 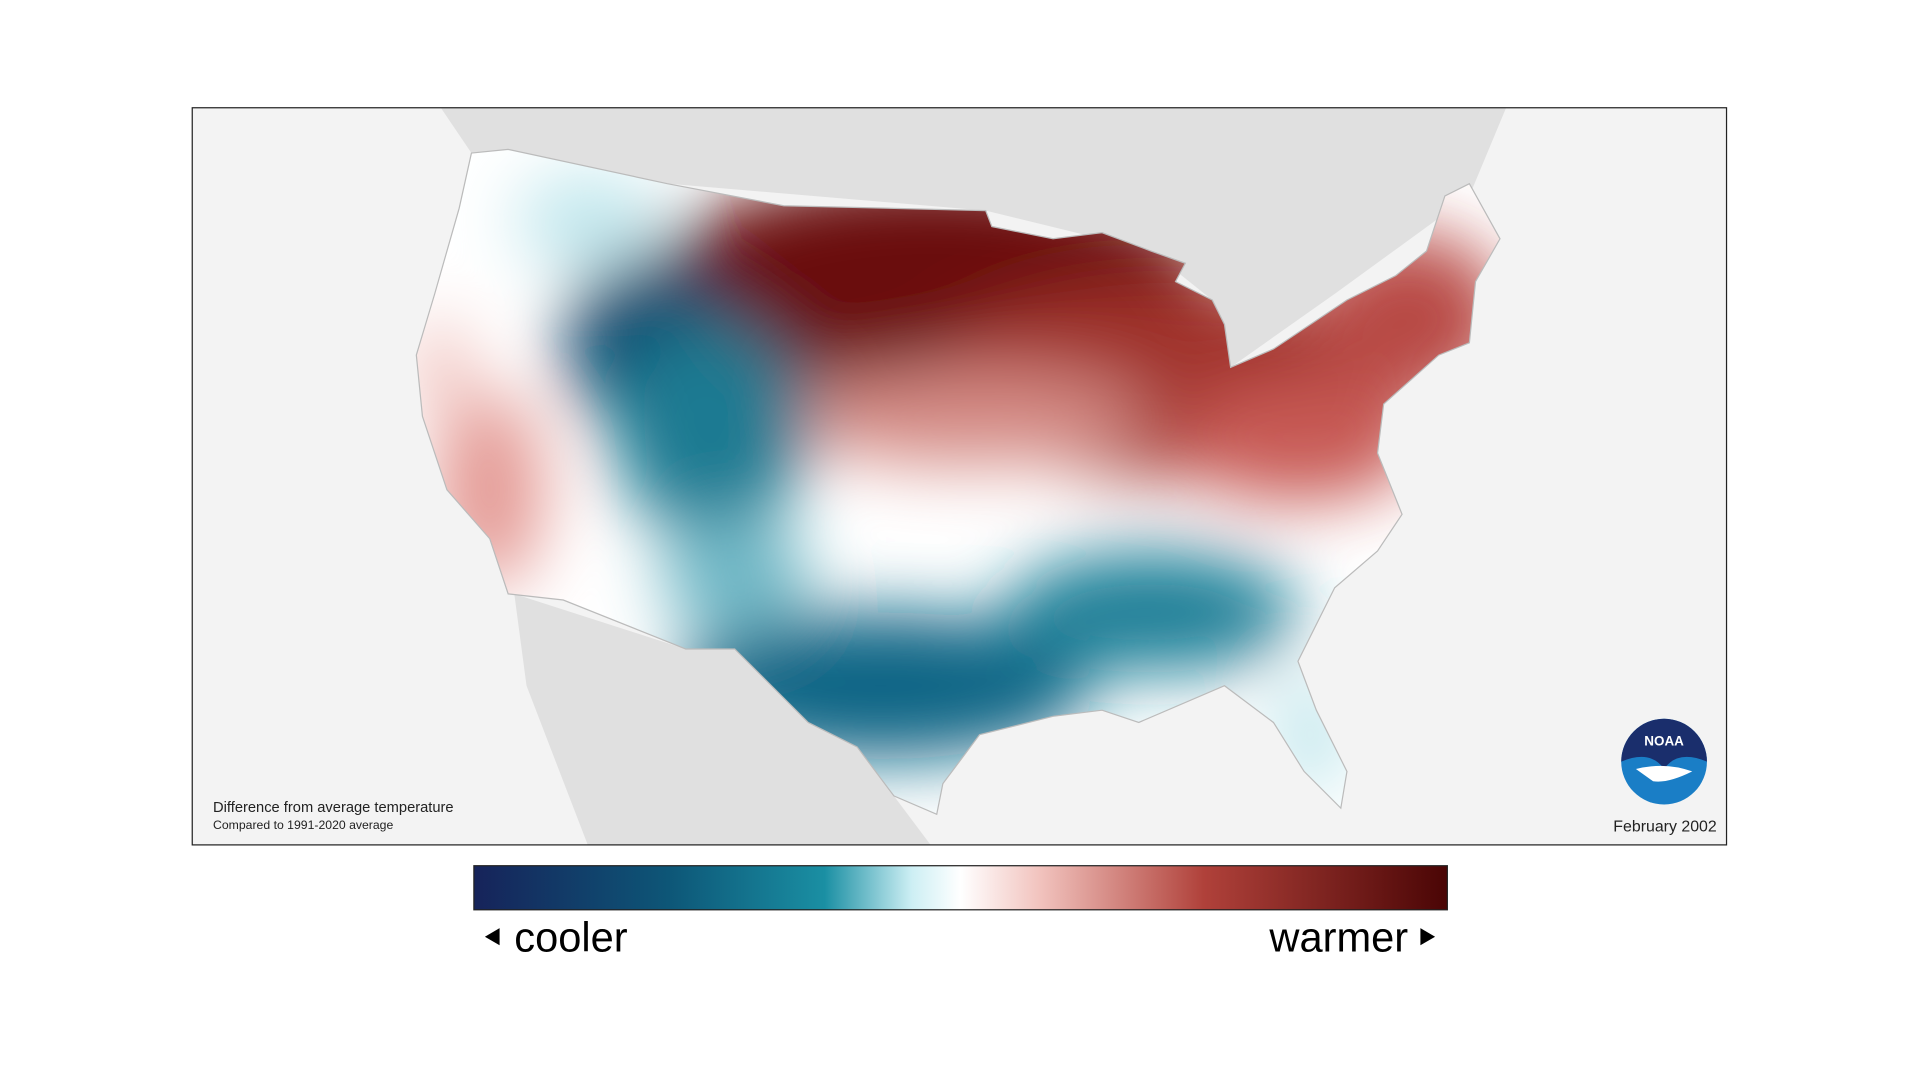 What do you see at coordinates (303, 825) in the screenshot?
I see `caption-subtitle: Compared to 1991-2020 average` at bounding box center [303, 825].